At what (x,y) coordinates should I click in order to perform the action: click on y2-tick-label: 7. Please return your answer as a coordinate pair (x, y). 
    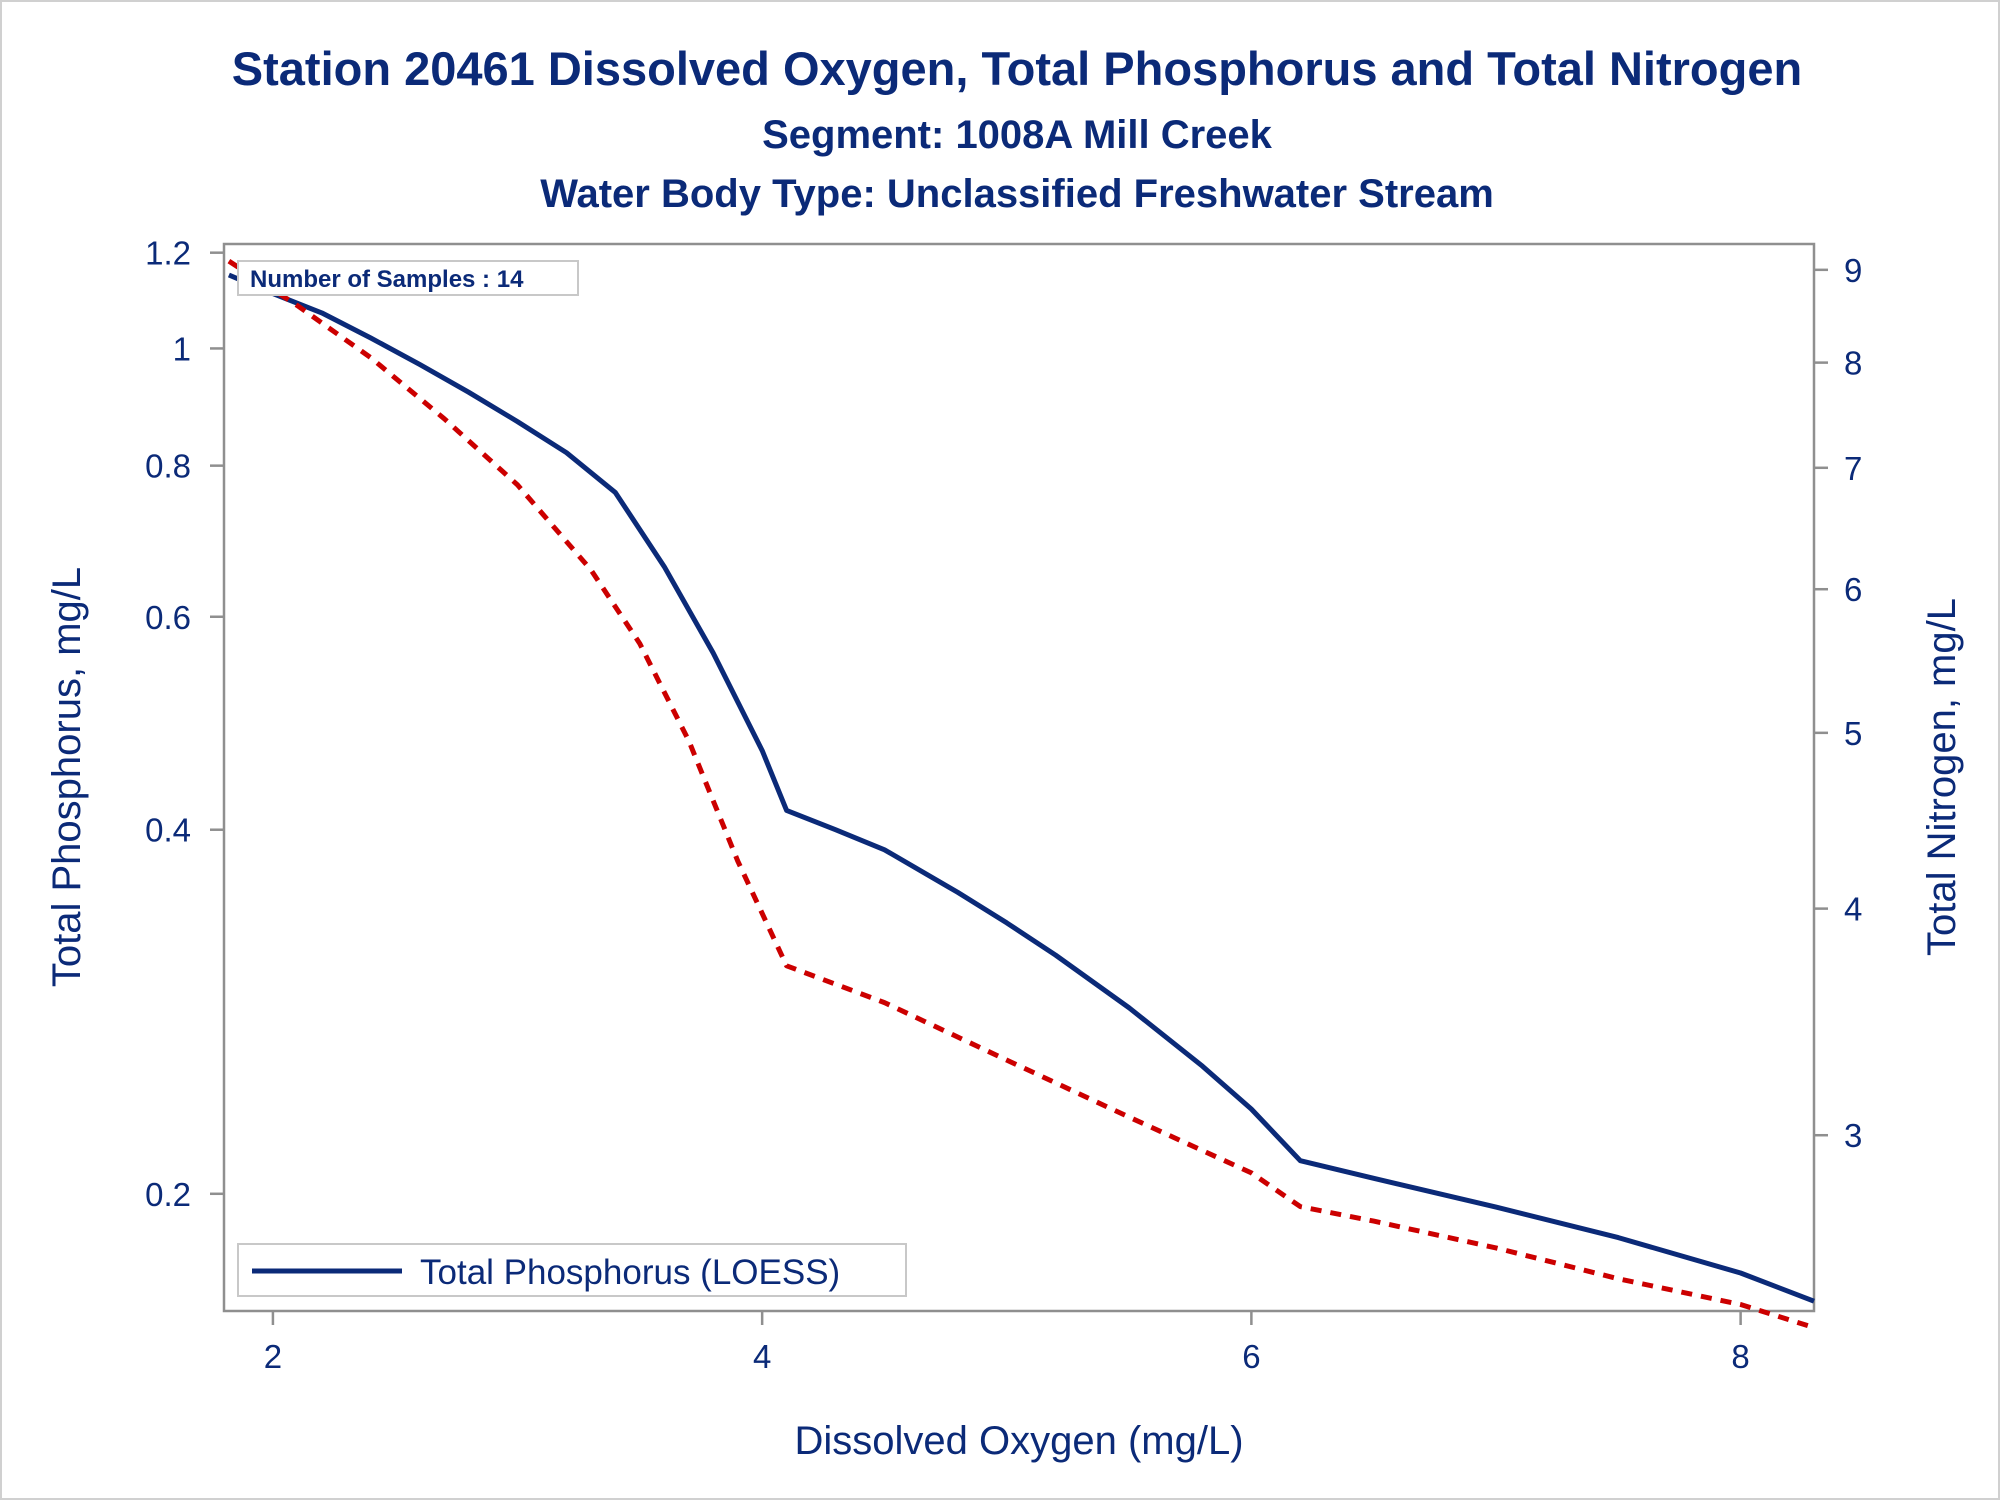
    Looking at the image, I should click on (1853, 468).